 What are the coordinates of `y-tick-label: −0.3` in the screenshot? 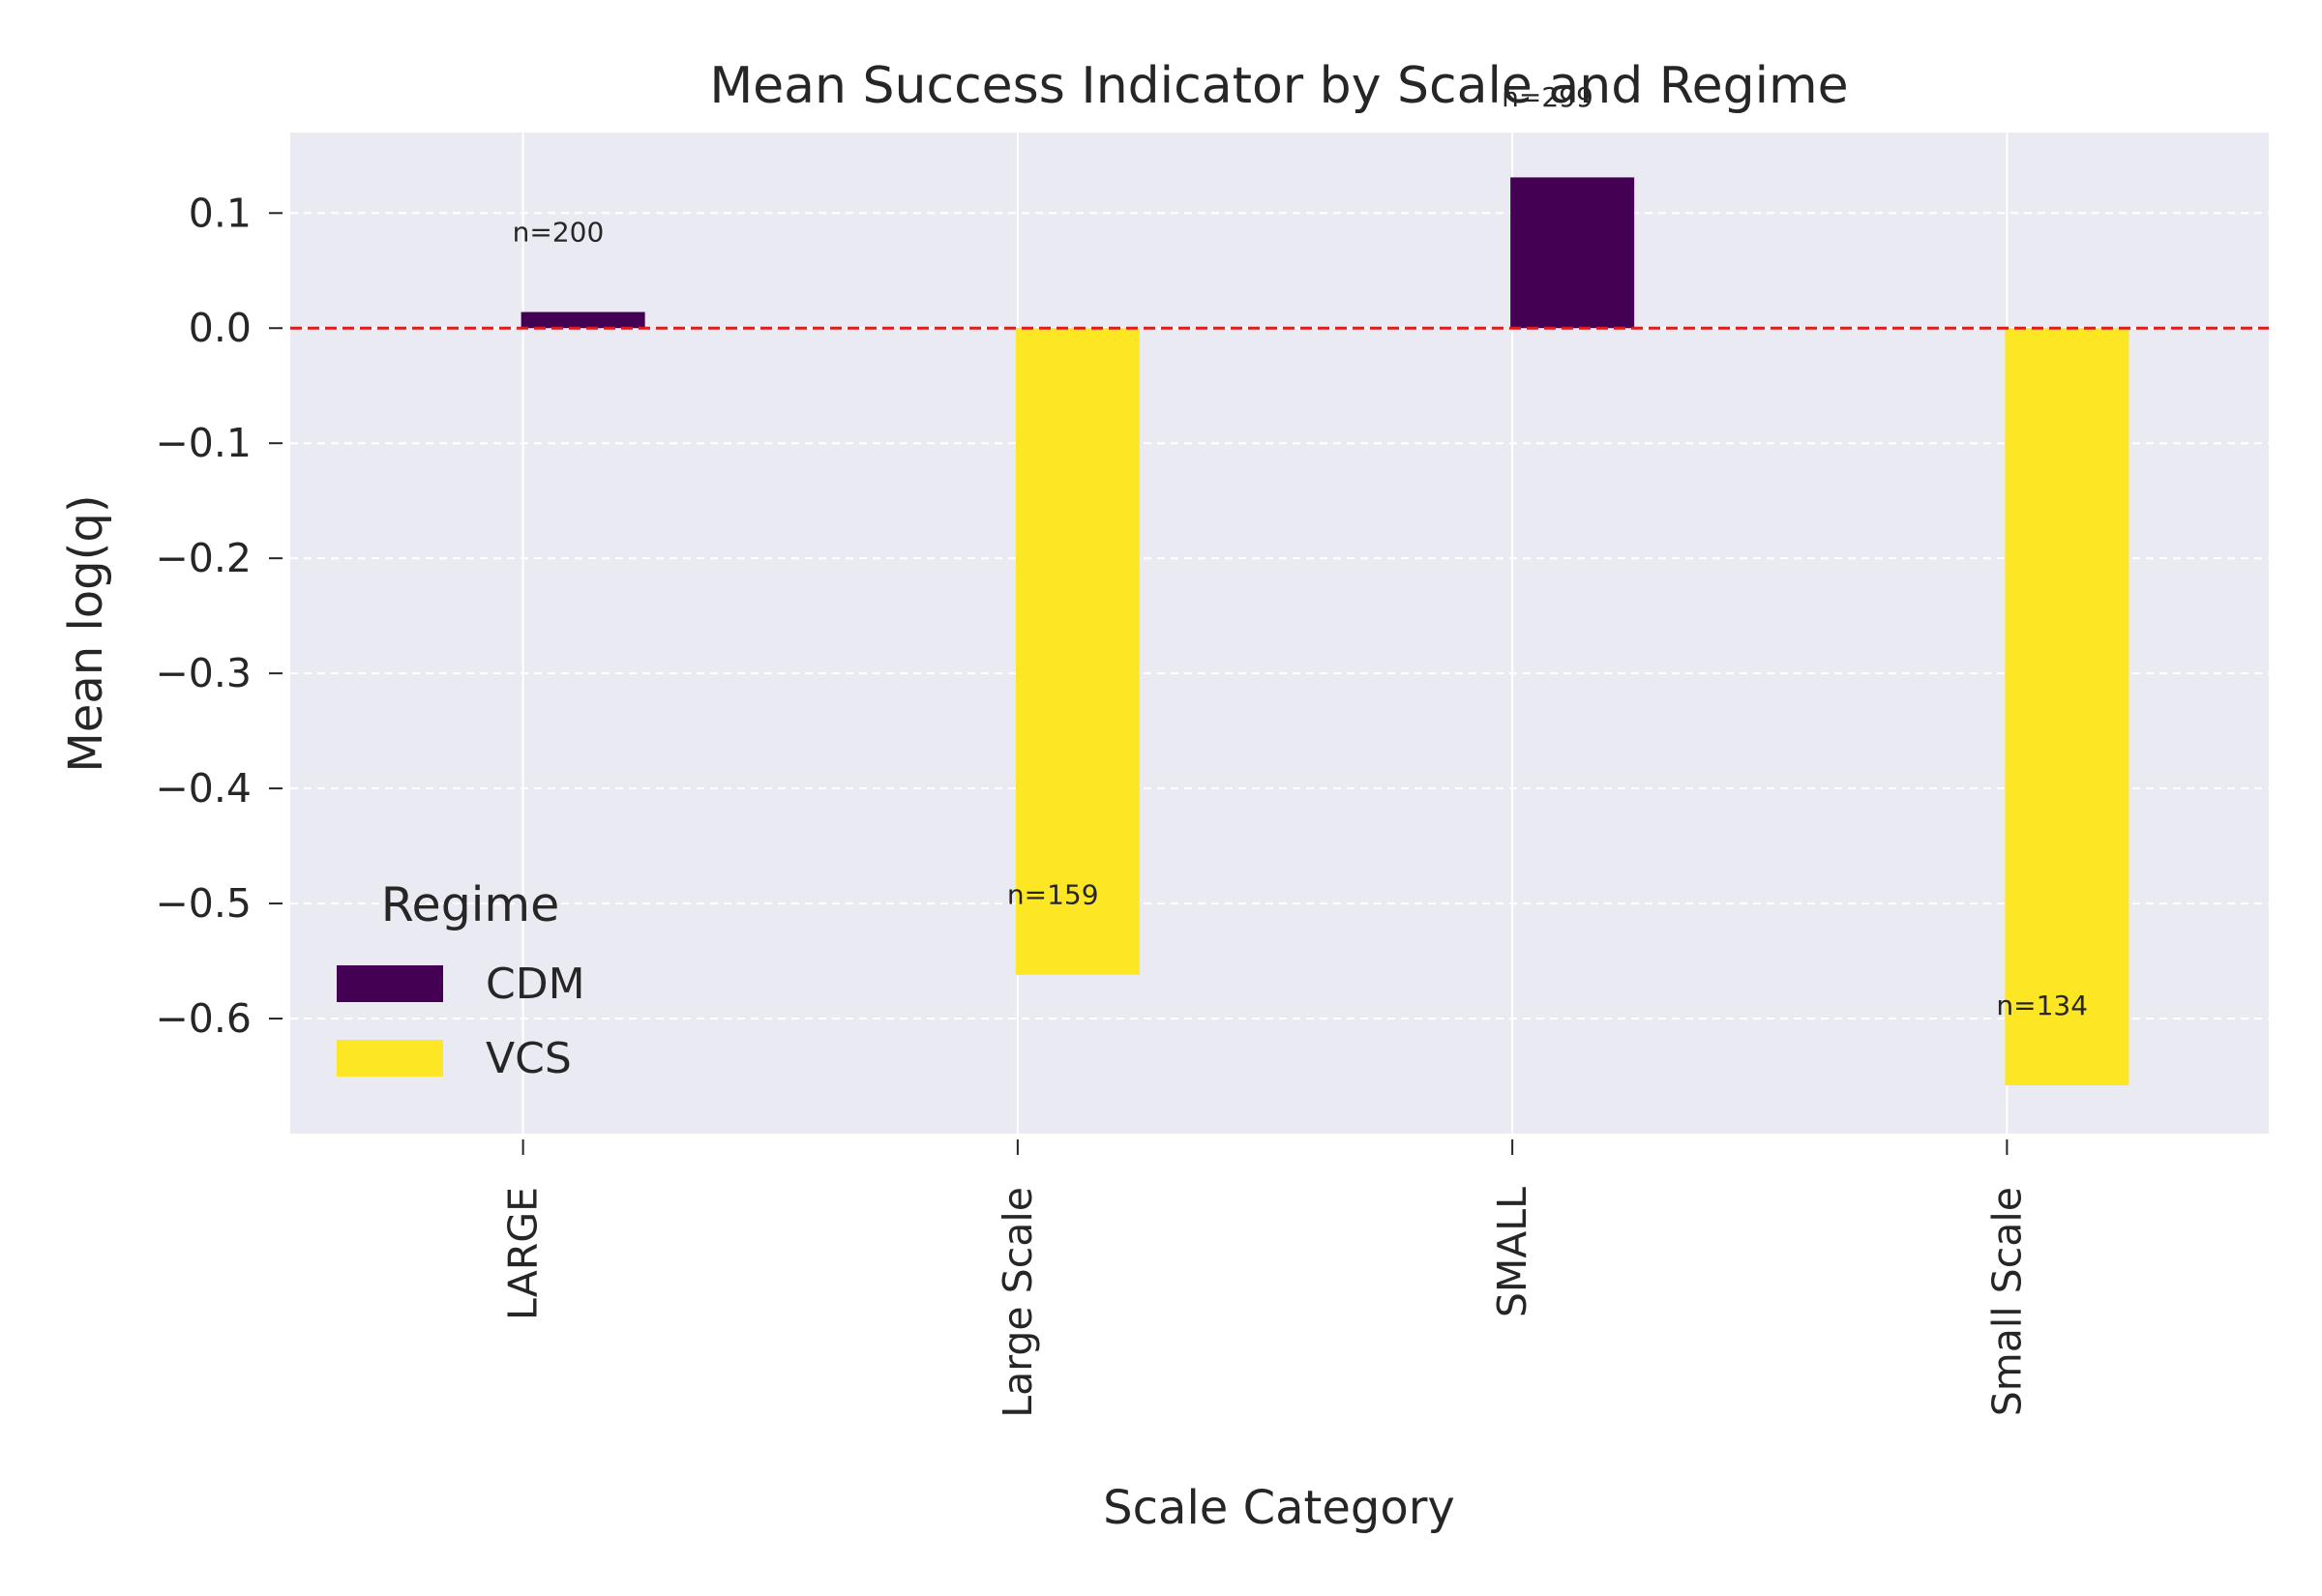 It's located at (203, 673).